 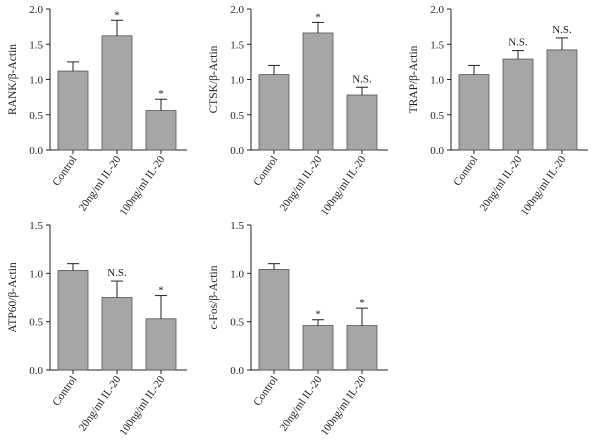 What do you see at coordinates (13, 297) in the screenshot?
I see `y-axis-label: ATP60/β-Actin` at bounding box center [13, 297].